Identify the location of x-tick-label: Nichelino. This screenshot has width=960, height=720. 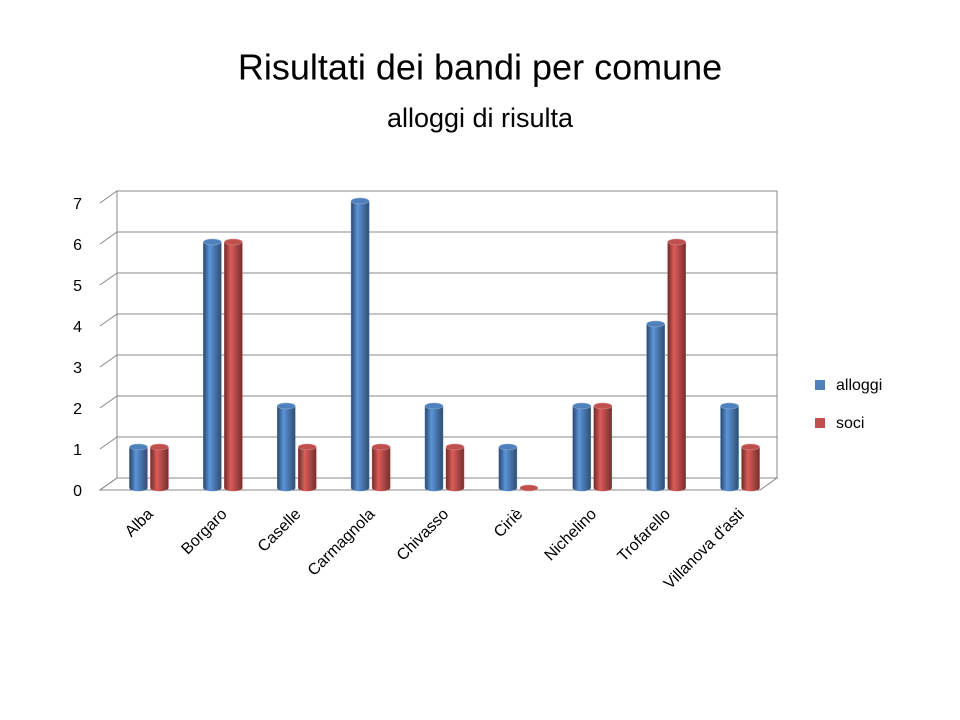
(571, 535).